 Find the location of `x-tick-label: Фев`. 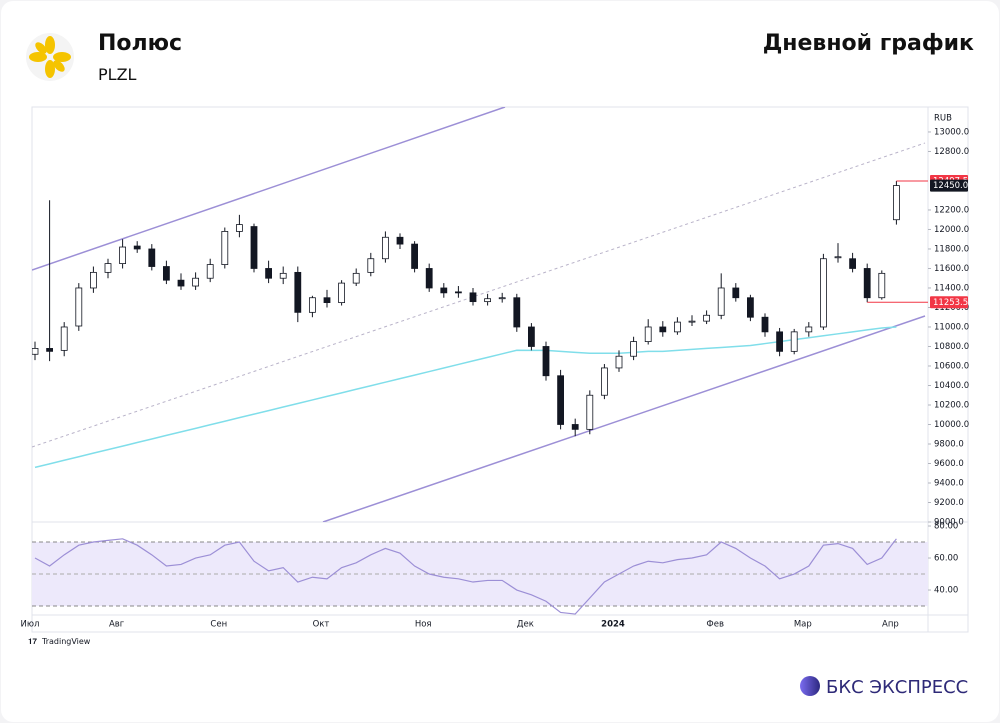

x-tick-label: Фев is located at coordinates (715, 625).